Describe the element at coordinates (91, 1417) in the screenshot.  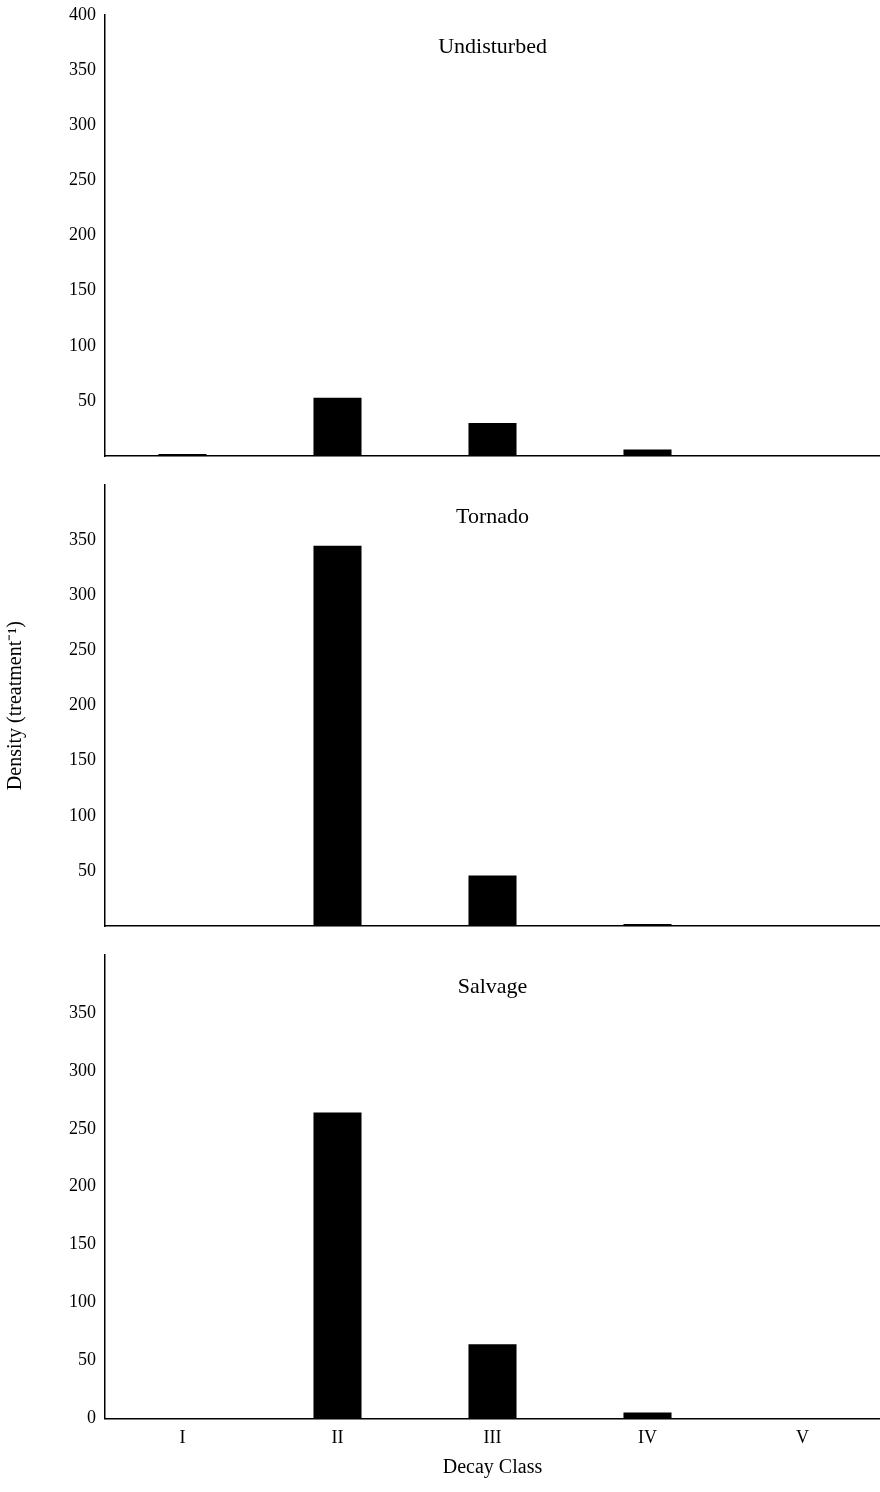
I see `y-tick-label: 0` at that location.